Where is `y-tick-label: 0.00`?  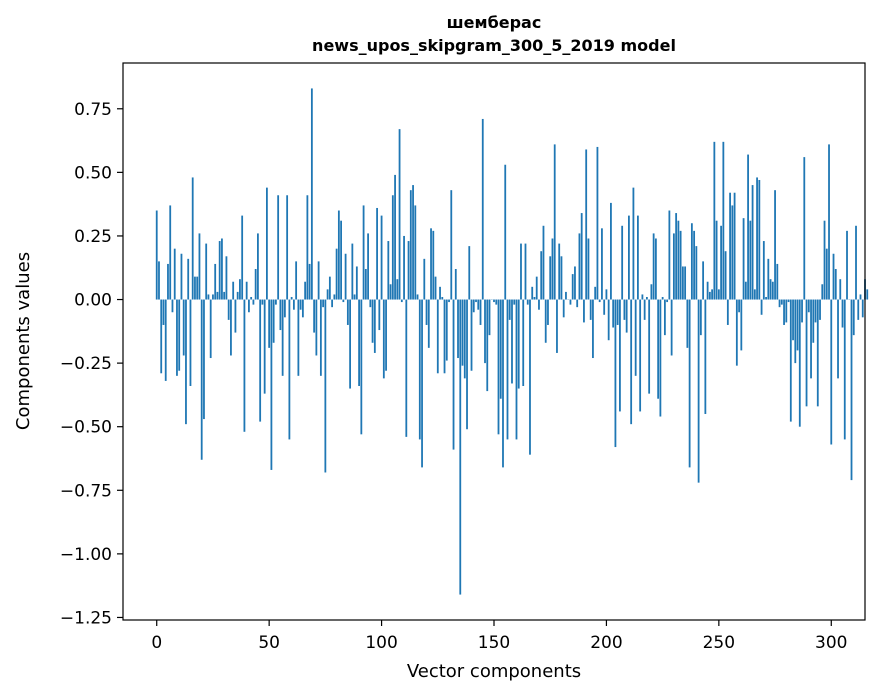
y-tick-label: 0.00 is located at coordinates (93, 301).